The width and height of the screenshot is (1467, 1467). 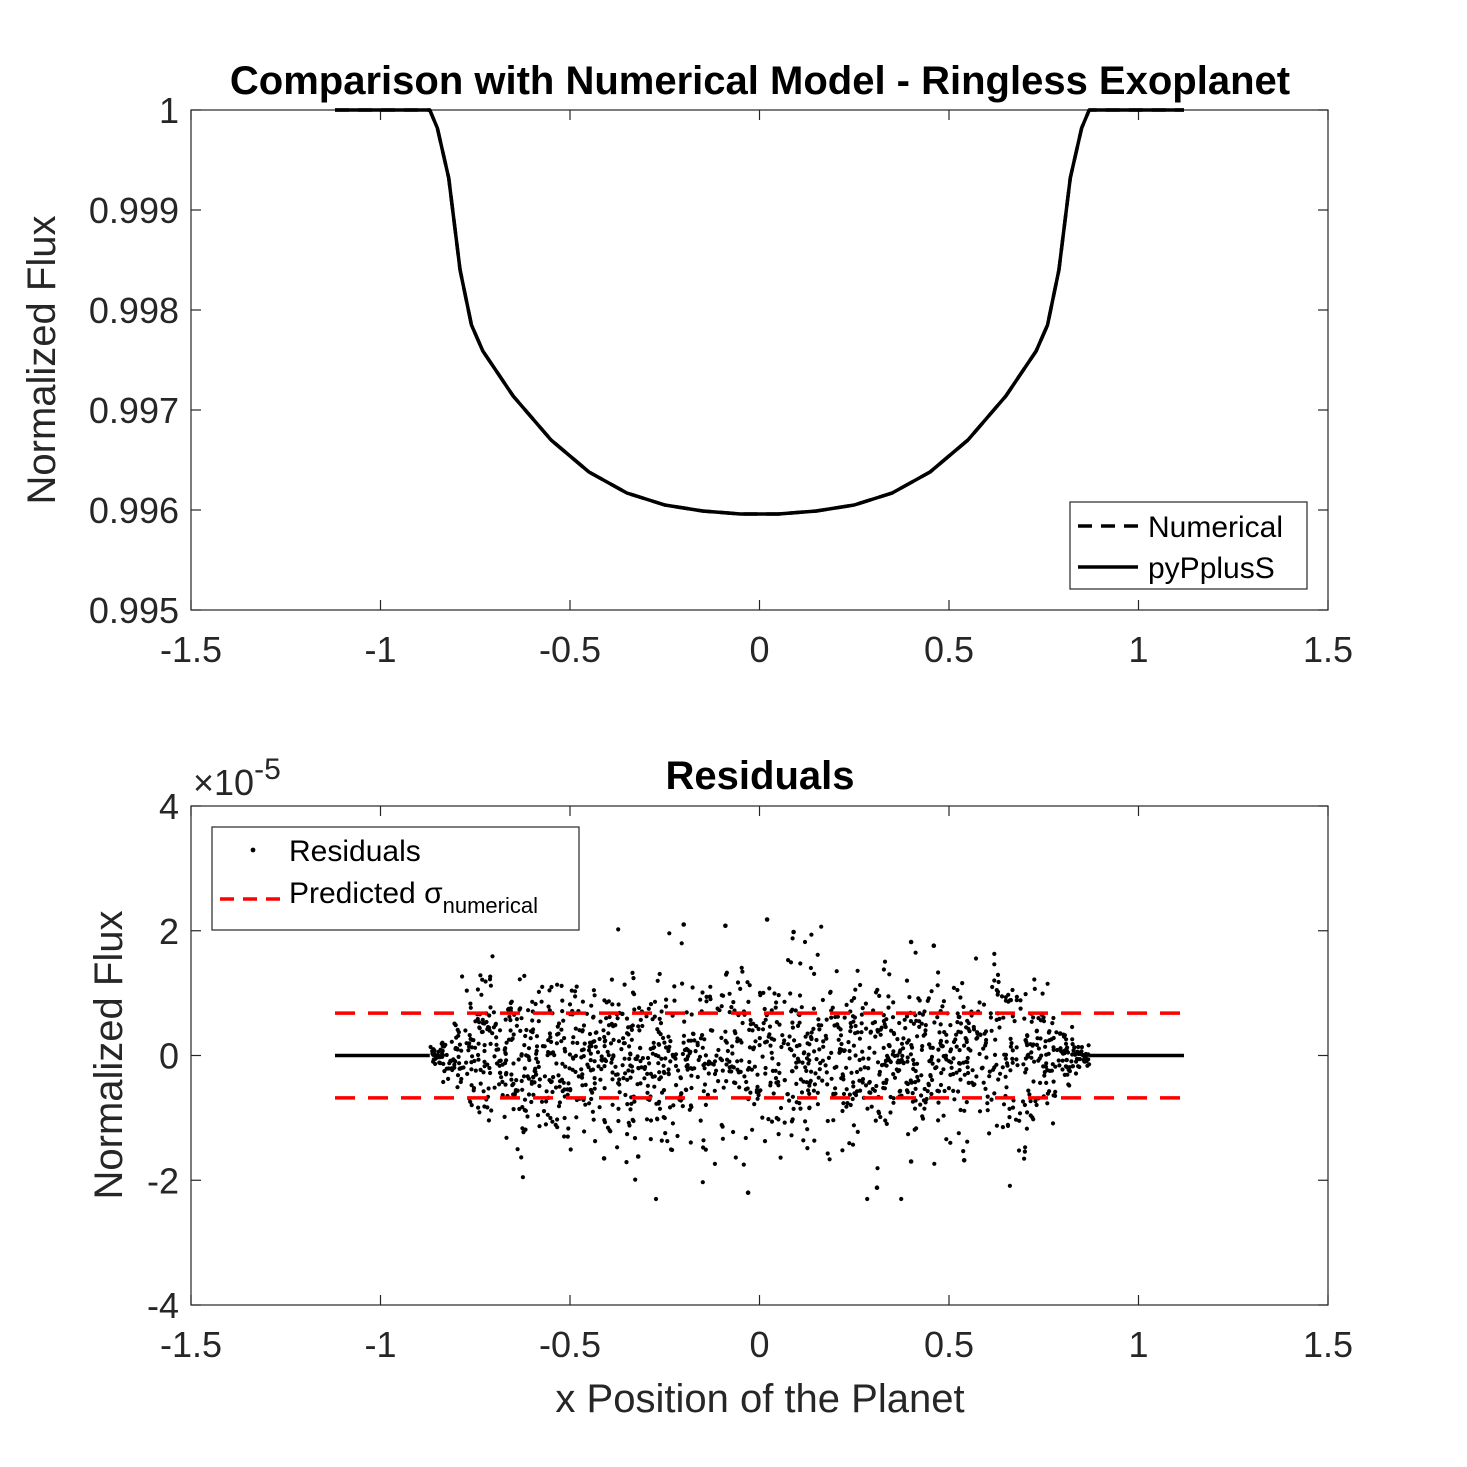 I want to click on transit-xtick-label: 0.5, so click(x=949, y=649).